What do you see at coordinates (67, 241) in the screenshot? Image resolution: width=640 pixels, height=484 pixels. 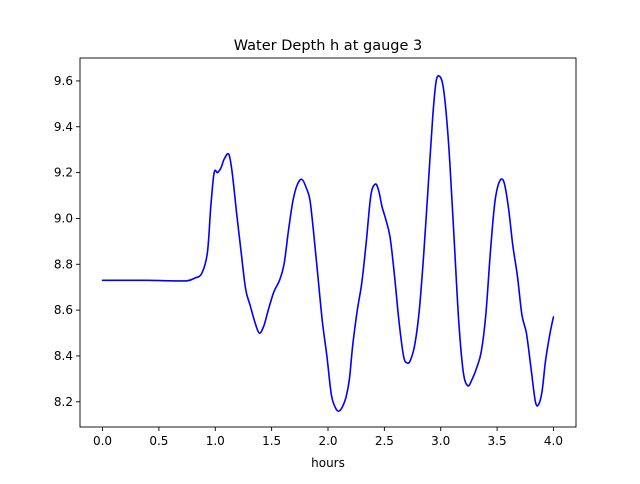 I see `y-axis: 8.2 8.4 8.6 8.8 9.0 9.2 9.4 9.6` at bounding box center [67, 241].